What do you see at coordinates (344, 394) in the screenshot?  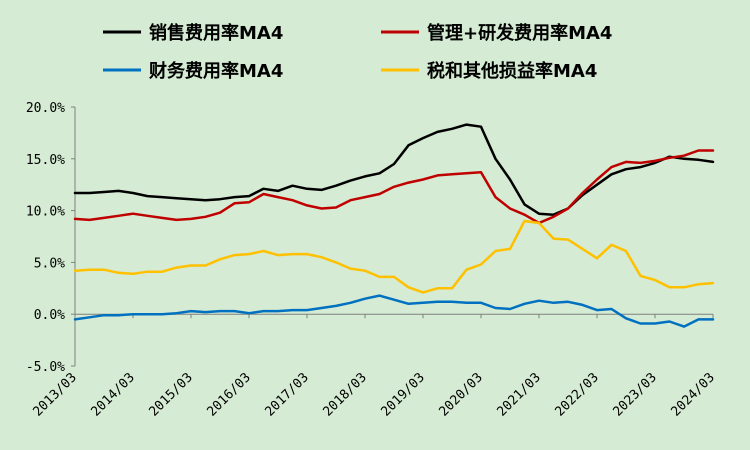 I see `x-tick-label: 2018/03` at bounding box center [344, 394].